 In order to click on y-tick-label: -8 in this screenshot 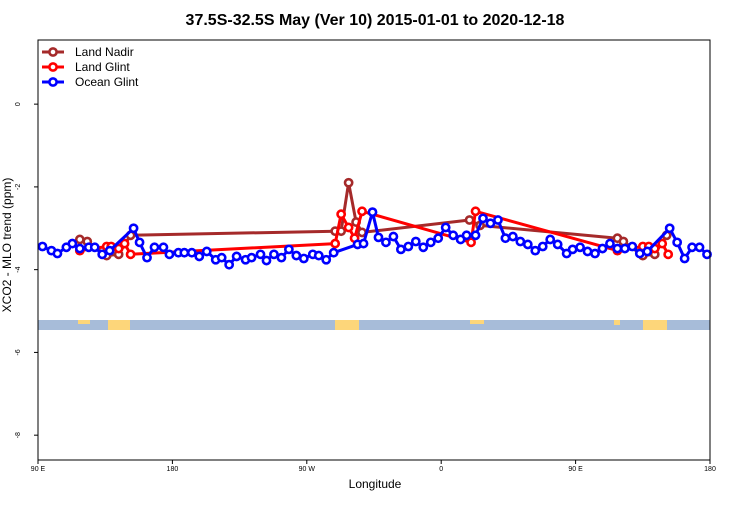, I will do `click(18, 435)`.